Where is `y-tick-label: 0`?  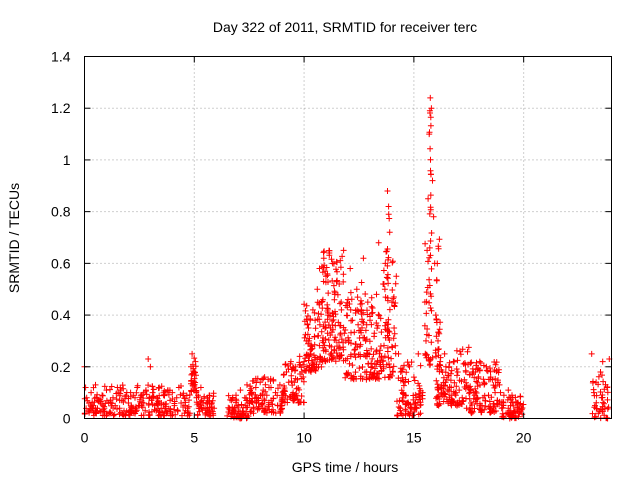 y-tick-label: 0 is located at coordinates (67, 419).